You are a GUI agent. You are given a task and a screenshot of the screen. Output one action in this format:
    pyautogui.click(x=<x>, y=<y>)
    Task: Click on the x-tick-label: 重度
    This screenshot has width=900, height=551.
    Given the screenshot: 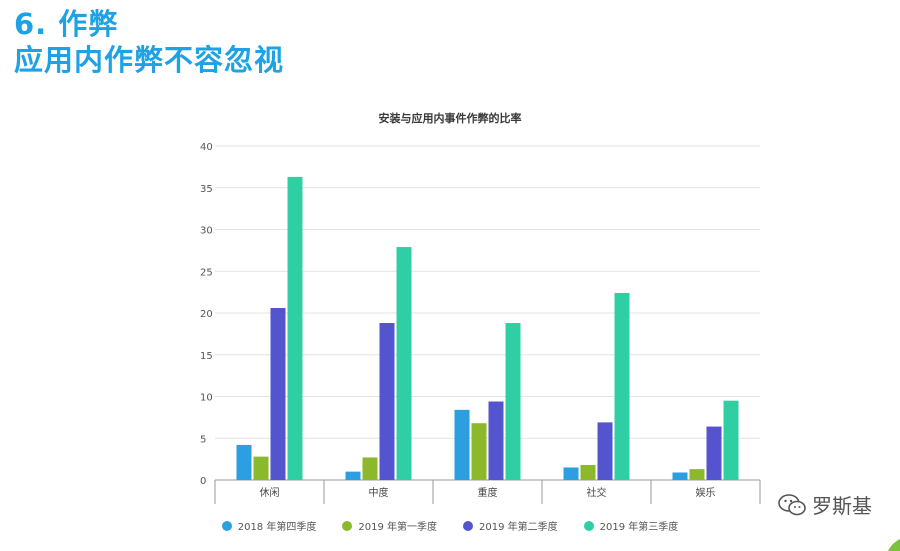 What is the action you would take?
    pyautogui.click(x=488, y=492)
    